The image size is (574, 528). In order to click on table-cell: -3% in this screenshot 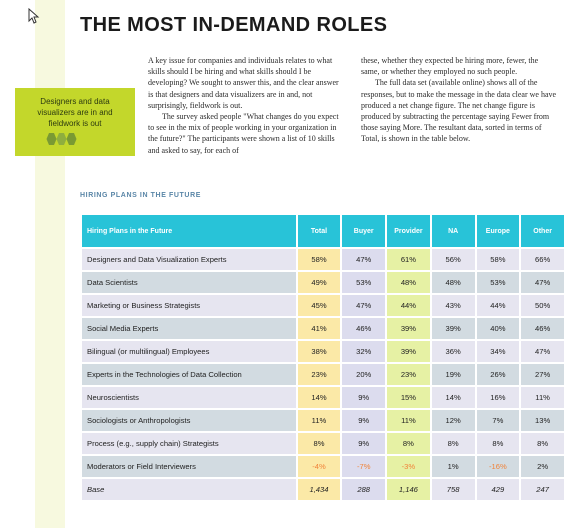, I will do `click(408, 466)`.